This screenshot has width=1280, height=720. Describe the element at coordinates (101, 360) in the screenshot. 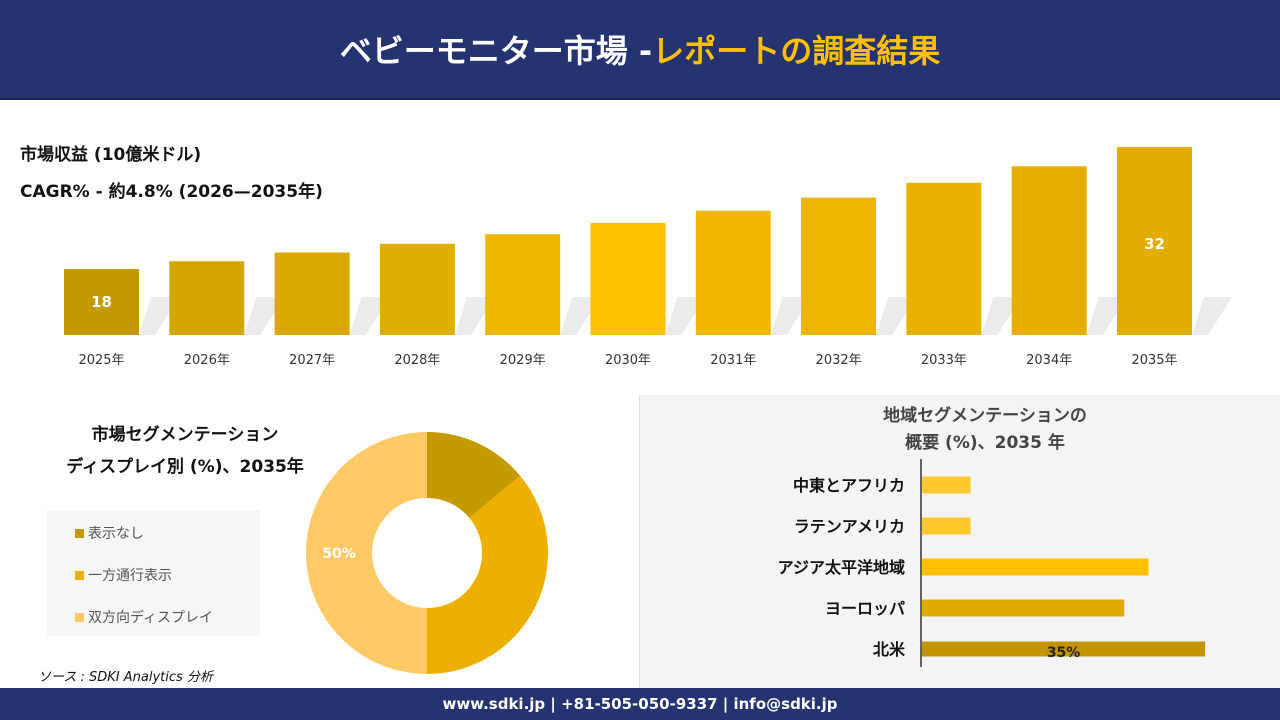

I see `x-tick-label: 2025年` at that location.